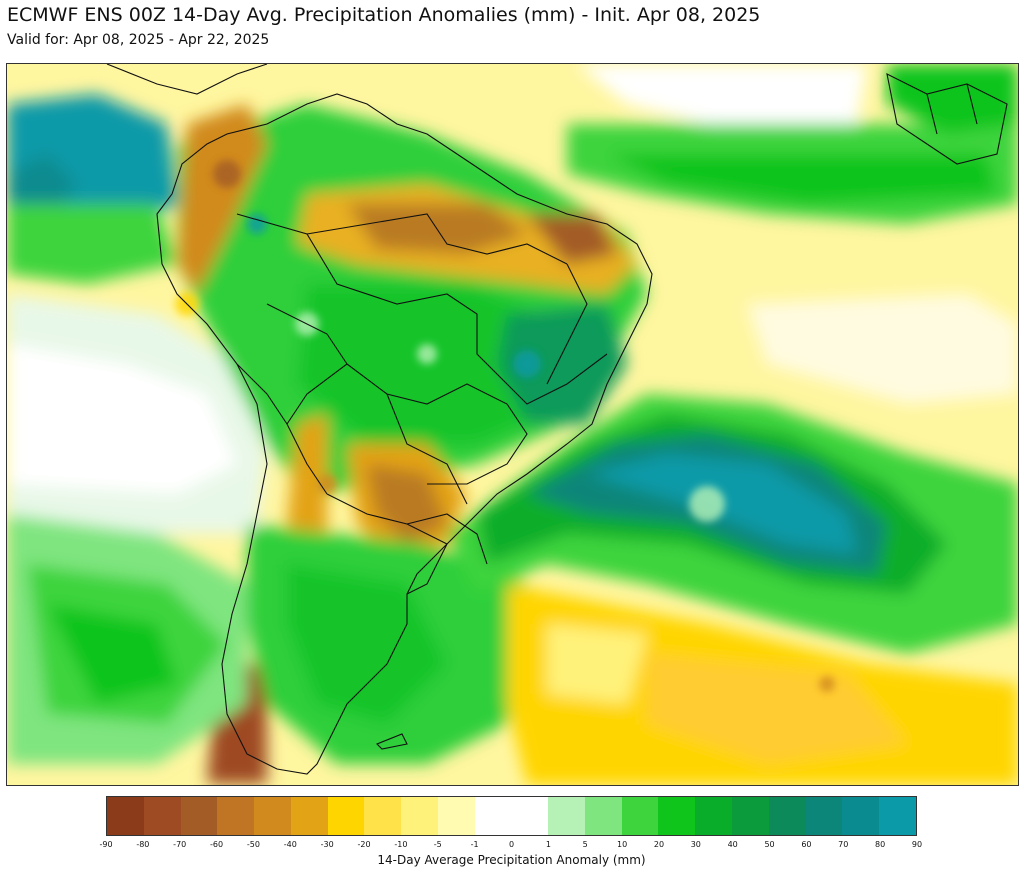 This screenshot has width=1024, height=875. What do you see at coordinates (806, 844) in the screenshot?
I see `colorbar-tick-label: 60` at bounding box center [806, 844].